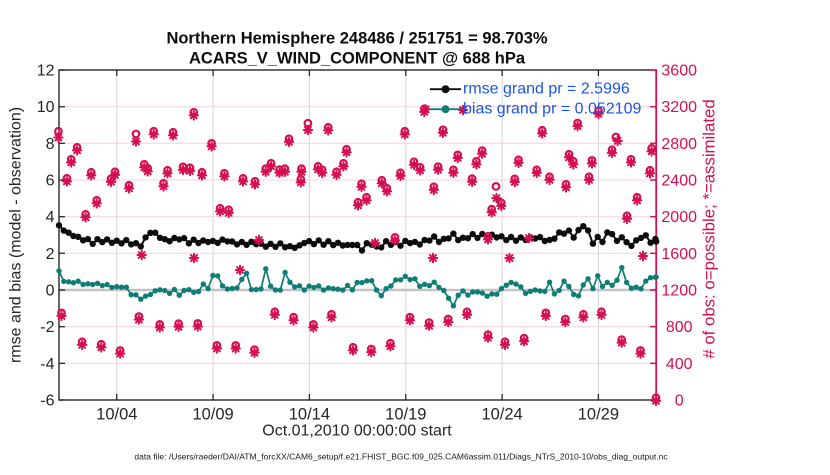  What do you see at coordinates (598, 414) in the screenshot?
I see `svg-text: 10/29` at bounding box center [598, 414].